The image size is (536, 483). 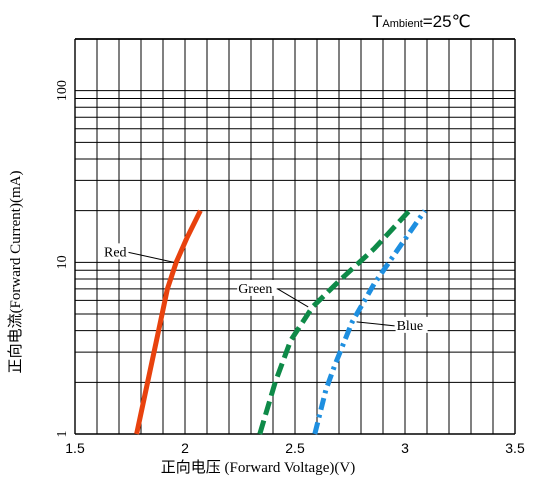 What do you see at coordinates (75, 448) in the screenshot?
I see `x-tick-label: 1.5` at bounding box center [75, 448].